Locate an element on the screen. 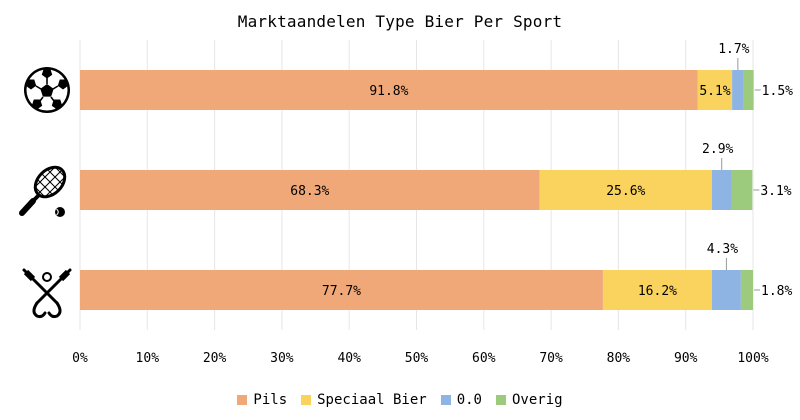 The height and width of the screenshot is (420, 800). data-label: 91.8% is located at coordinates (388, 91).